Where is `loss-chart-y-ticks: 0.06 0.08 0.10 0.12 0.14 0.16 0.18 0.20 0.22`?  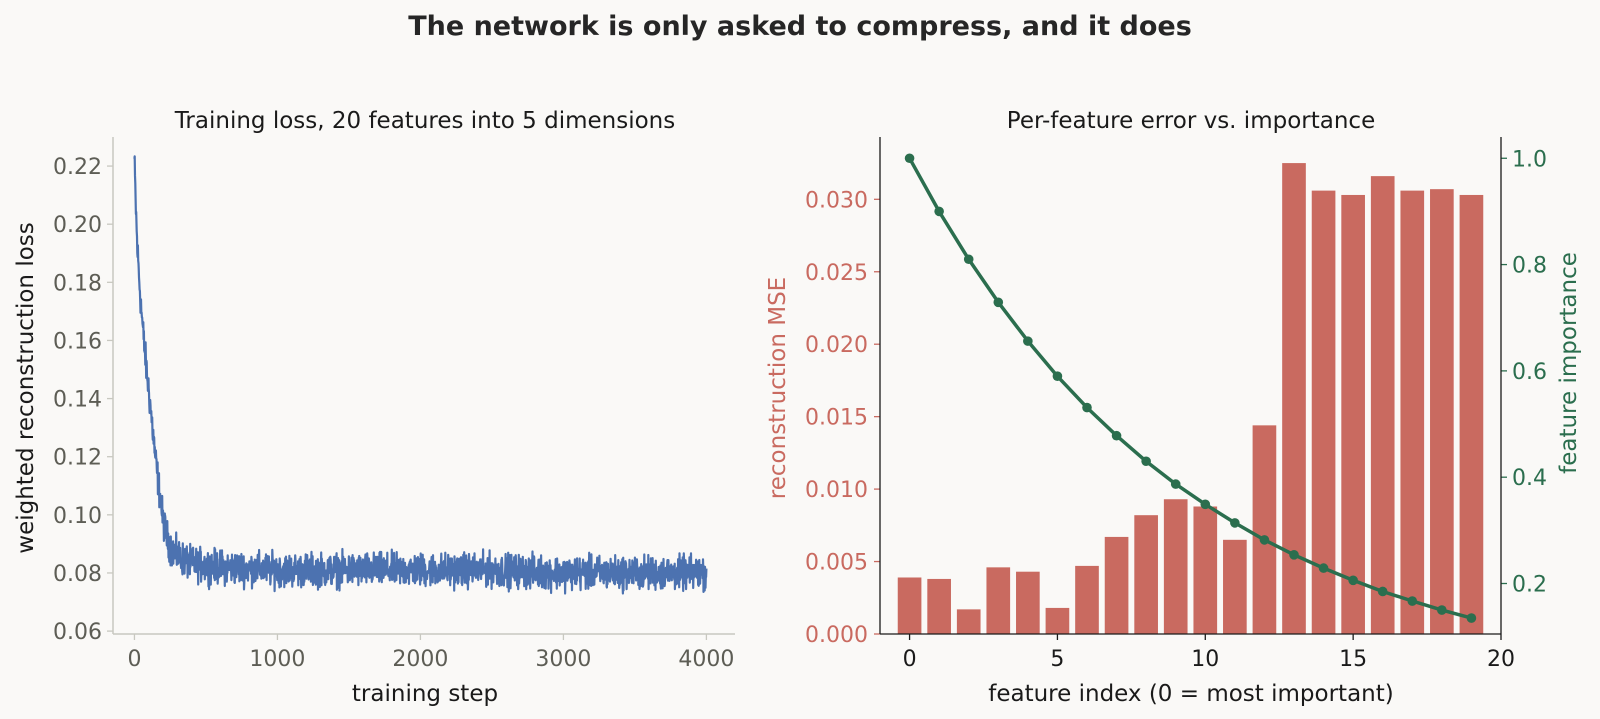
loss-chart-y-ticks: 0.06 0.08 0.10 0.12 0.14 0.16 0.18 0.20 0.22 is located at coordinates (83, 400).